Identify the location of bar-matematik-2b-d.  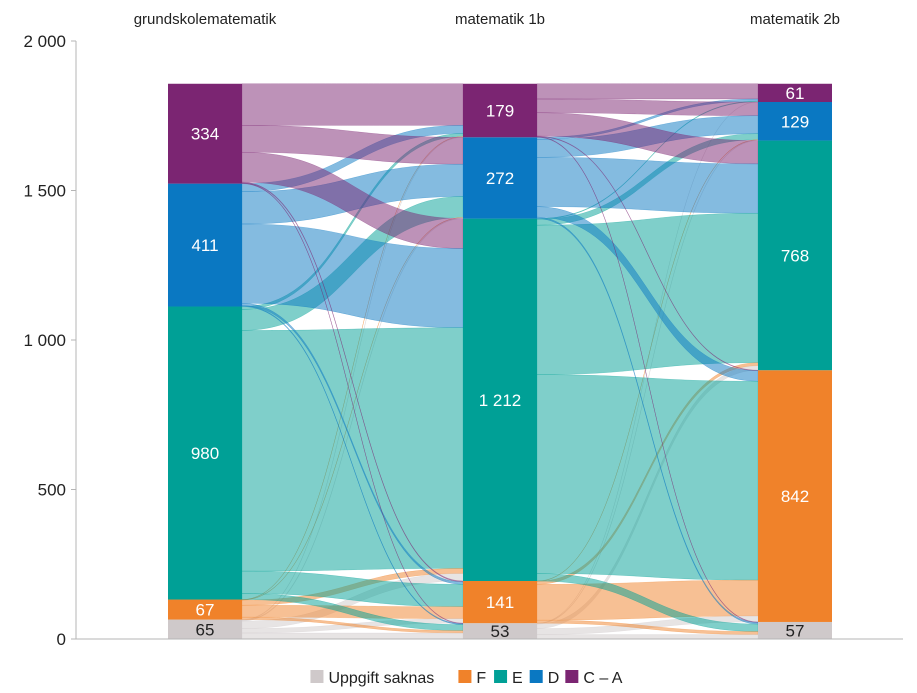
(795, 121).